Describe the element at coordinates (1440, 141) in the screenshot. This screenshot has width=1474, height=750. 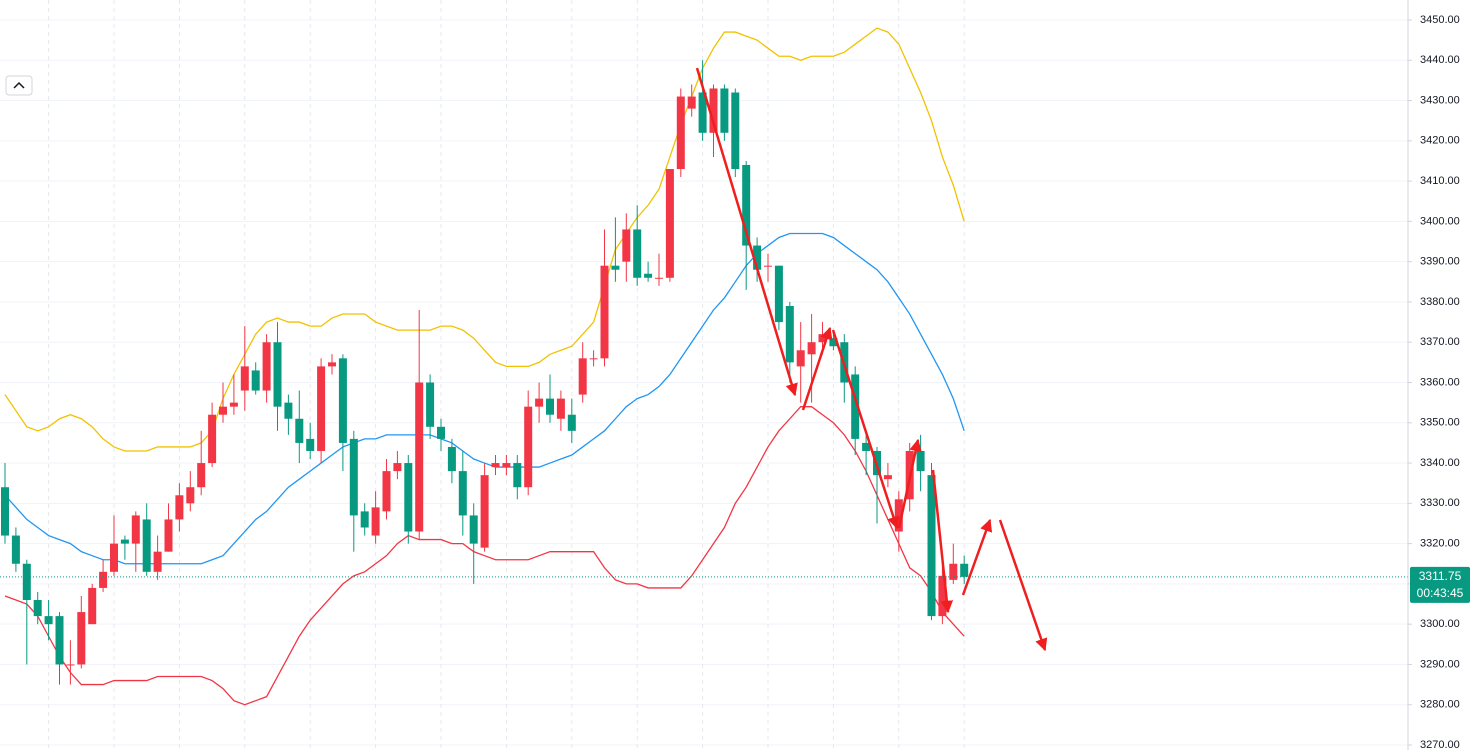
I see `y-tick-label: 3420.00` at that location.